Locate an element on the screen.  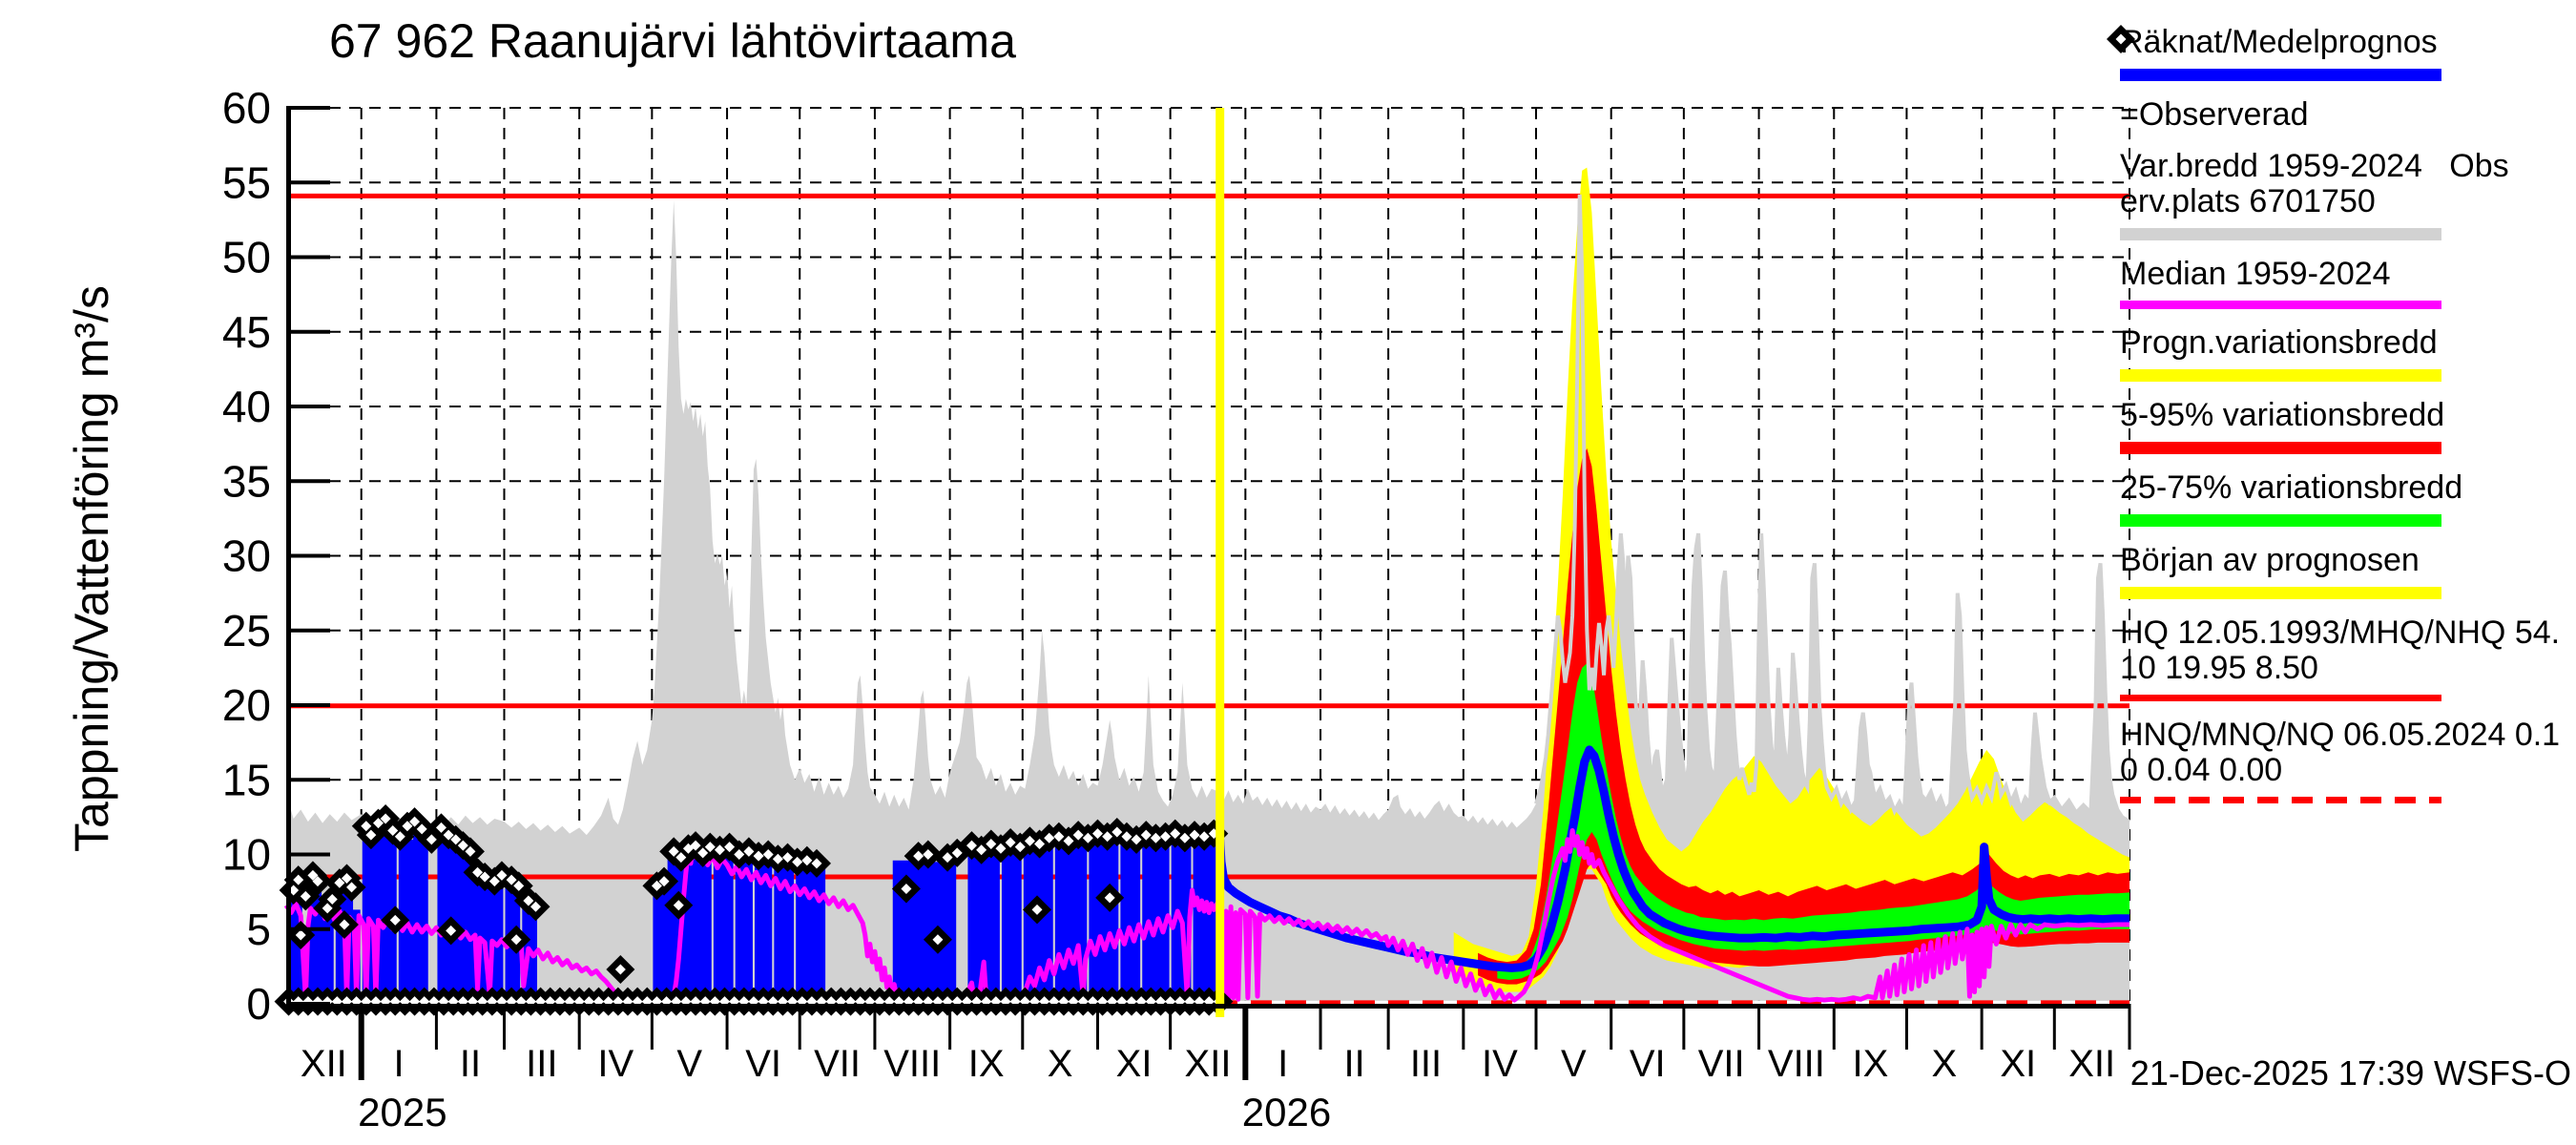
legend-sample-hnq is located at coordinates (2280, 800).